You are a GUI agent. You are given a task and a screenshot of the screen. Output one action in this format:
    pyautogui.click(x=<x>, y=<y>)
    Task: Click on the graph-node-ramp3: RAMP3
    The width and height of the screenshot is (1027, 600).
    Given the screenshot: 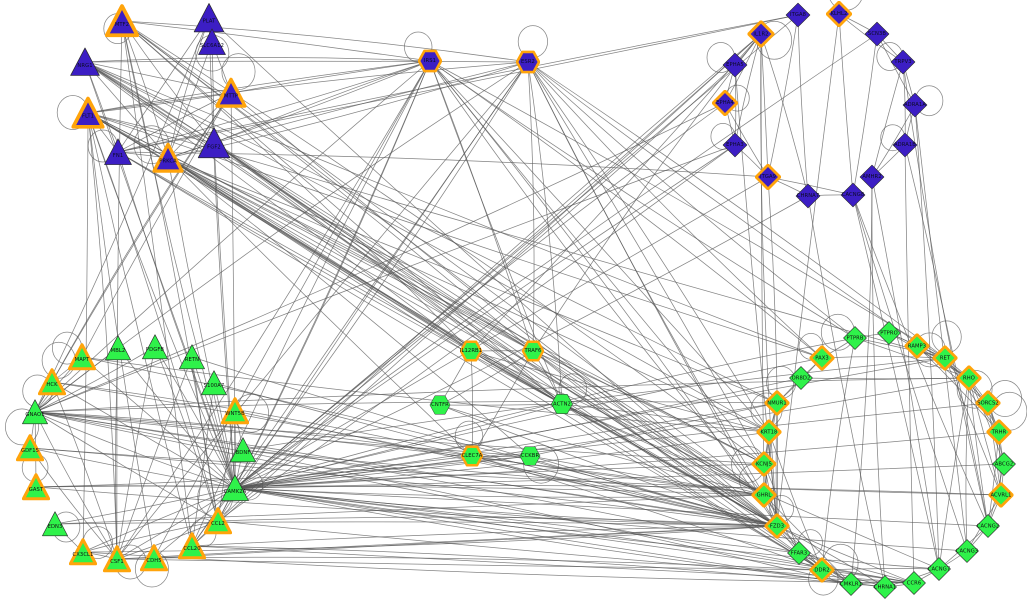 What is the action you would take?
    pyautogui.click(x=917, y=346)
    